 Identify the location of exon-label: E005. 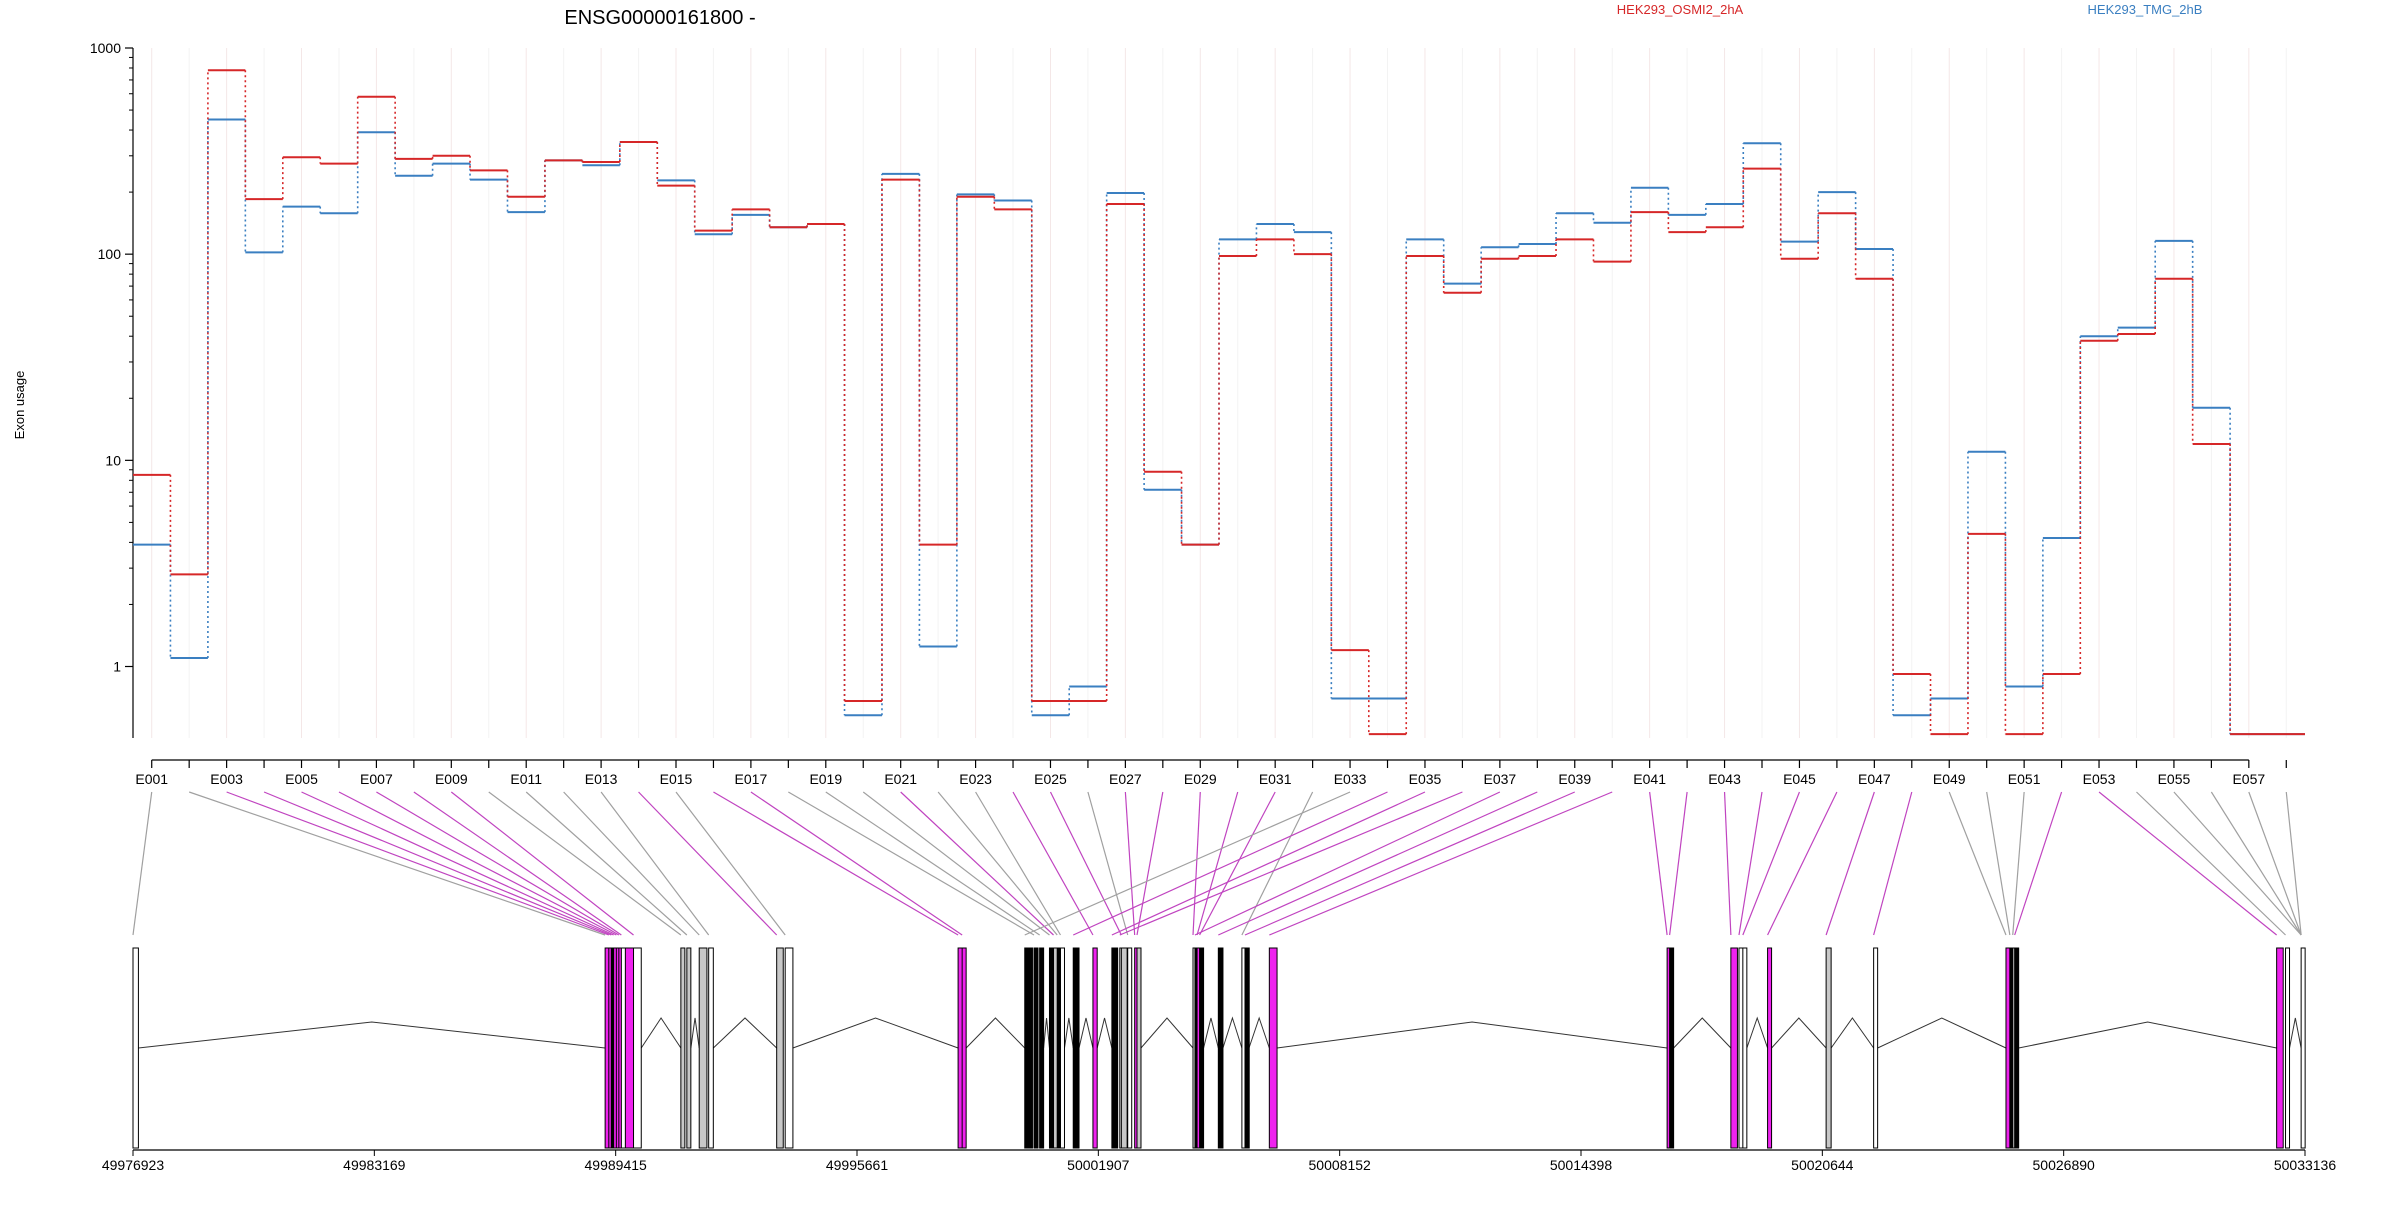
(301, 779).